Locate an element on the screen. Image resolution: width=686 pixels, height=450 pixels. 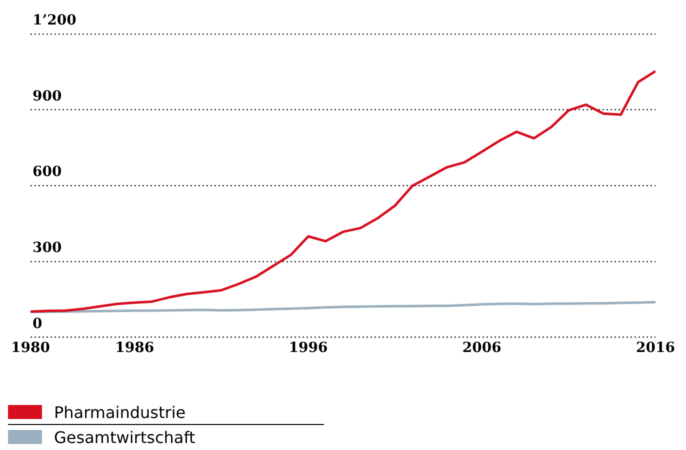
x-tick-label: 2006 is located at coordinates (482, 348).